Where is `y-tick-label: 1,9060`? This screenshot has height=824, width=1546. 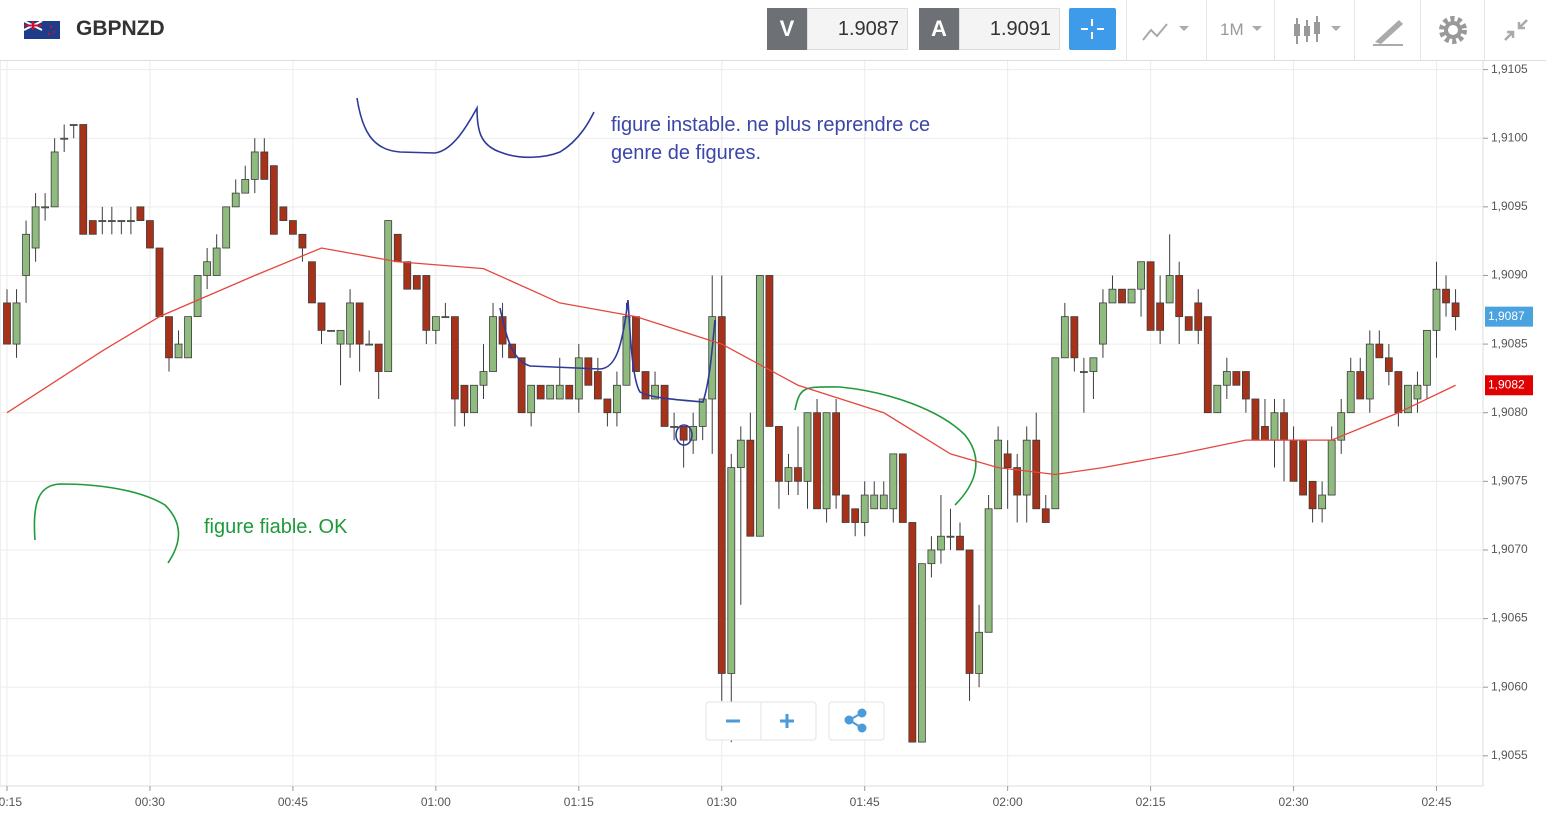
y-tick-label: 1,9060 is located at coordinates (1509, 686).